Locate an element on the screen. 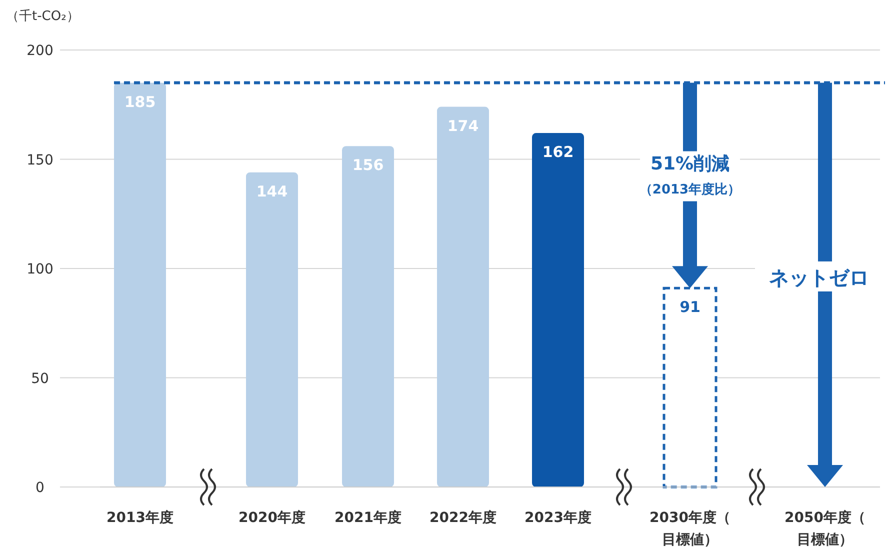  data-label: 156 is located at coordinates (368, 165).